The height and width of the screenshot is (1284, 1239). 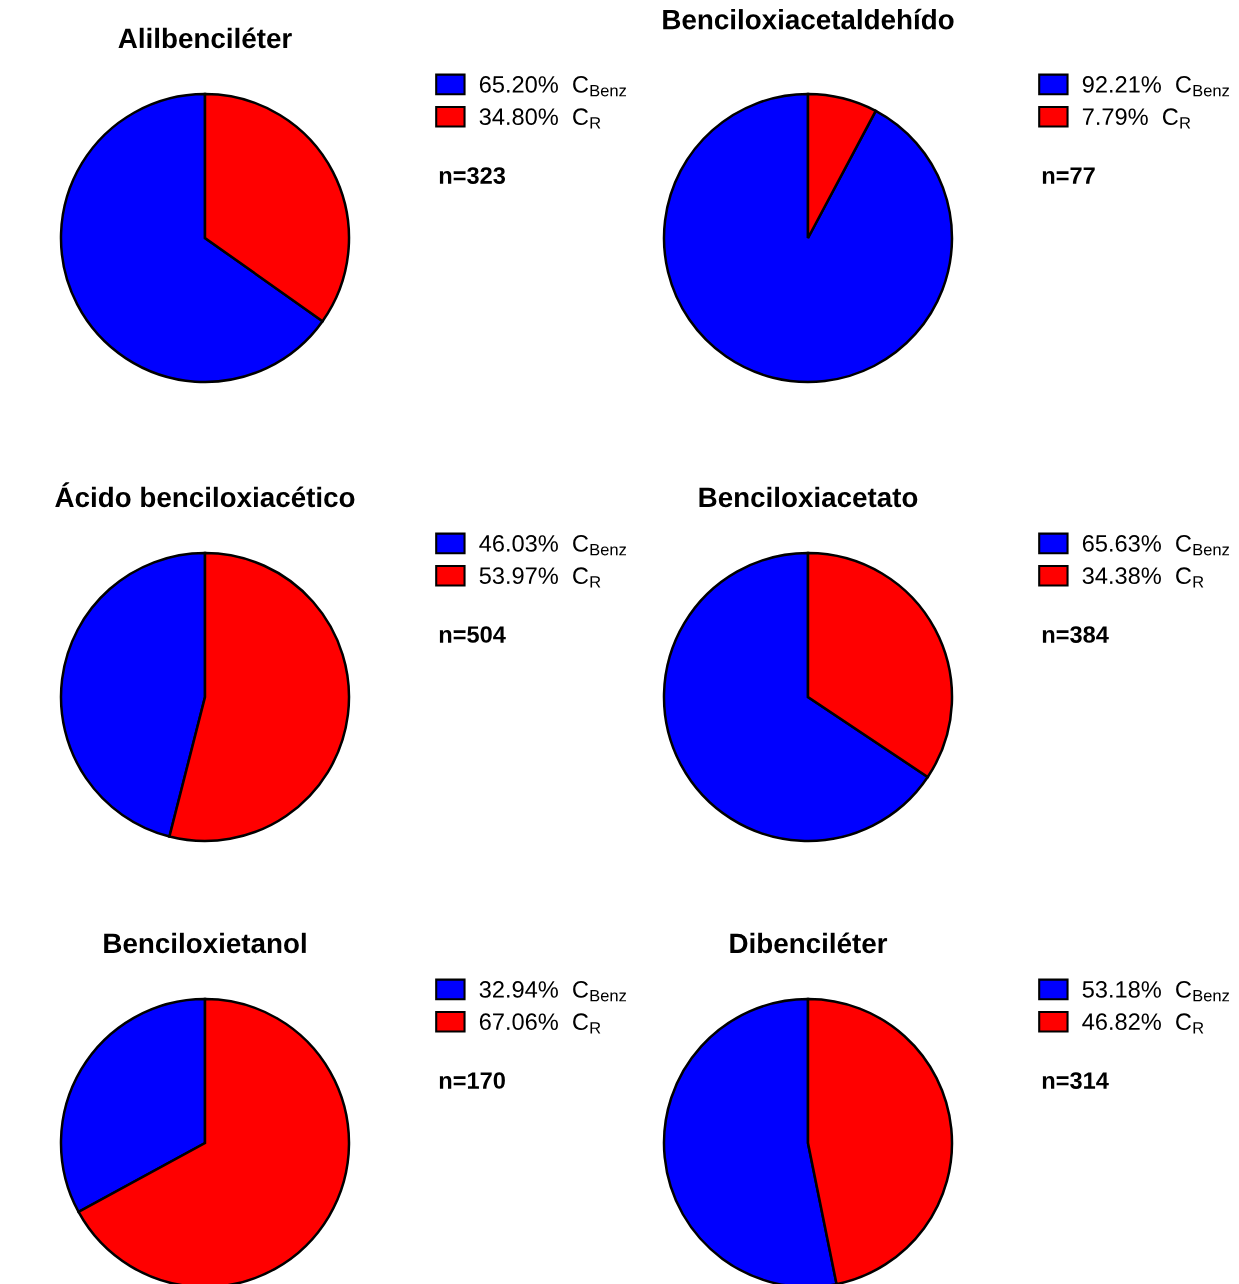 What do you see at coordinates (472, 634) in the screenshot?
I see `text: n=504` at bounding box center [472, 634].